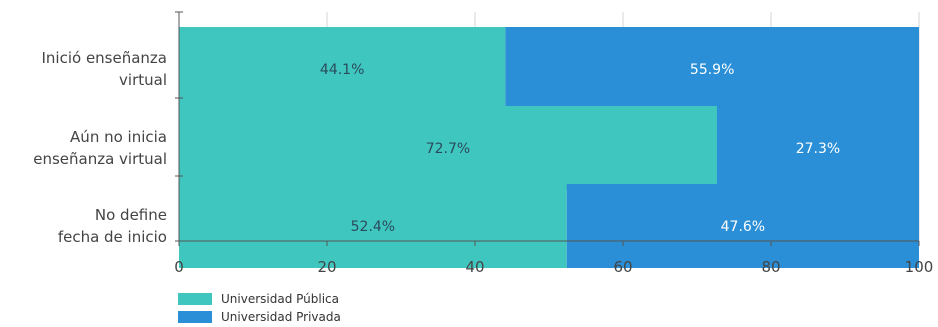  I want to click on category-label-1: Aún no inicia enseñanza virtual, so click(100, 148).